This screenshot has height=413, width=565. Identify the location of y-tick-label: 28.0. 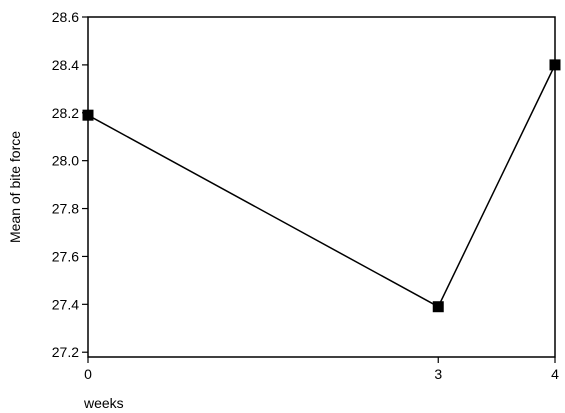
(65, 161).